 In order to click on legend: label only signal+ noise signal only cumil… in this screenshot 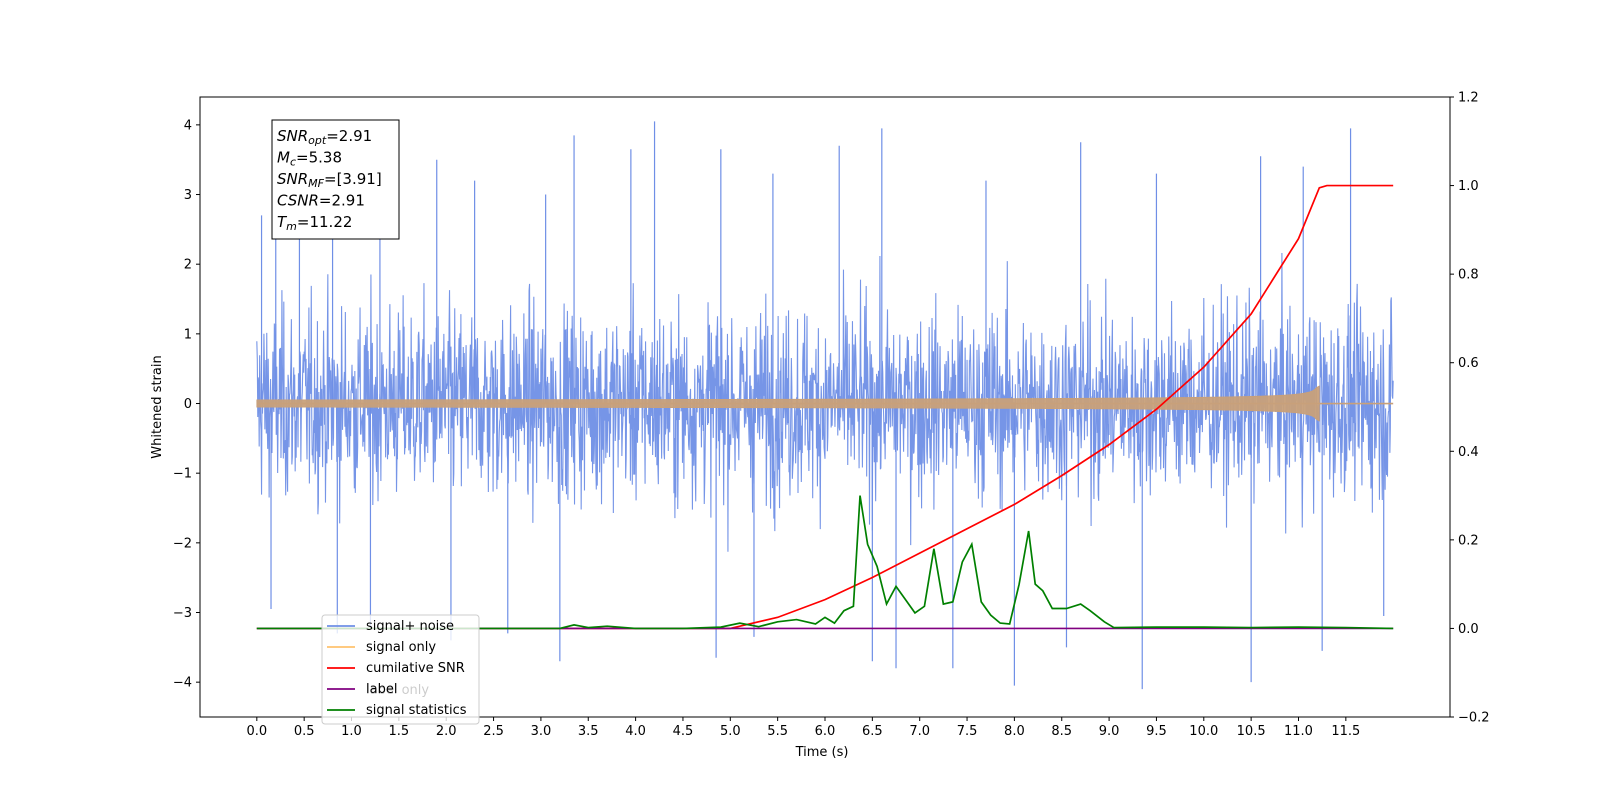, I will do `click(400, 669)`.